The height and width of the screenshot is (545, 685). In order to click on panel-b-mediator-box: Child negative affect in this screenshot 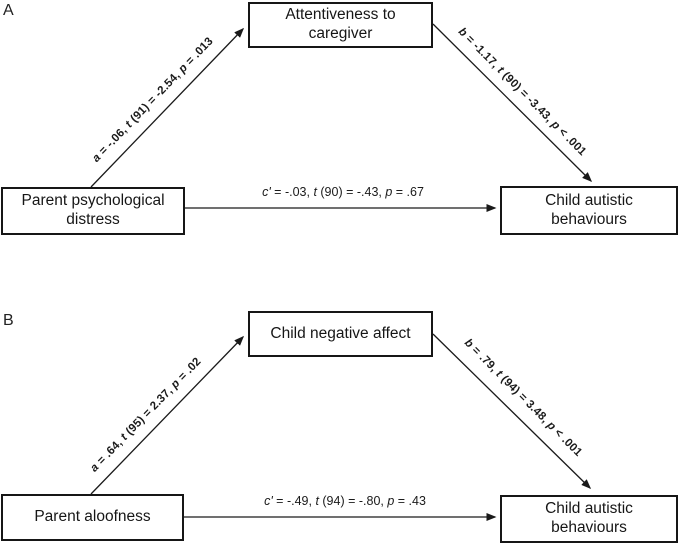, I will do `click(340, 334)`.